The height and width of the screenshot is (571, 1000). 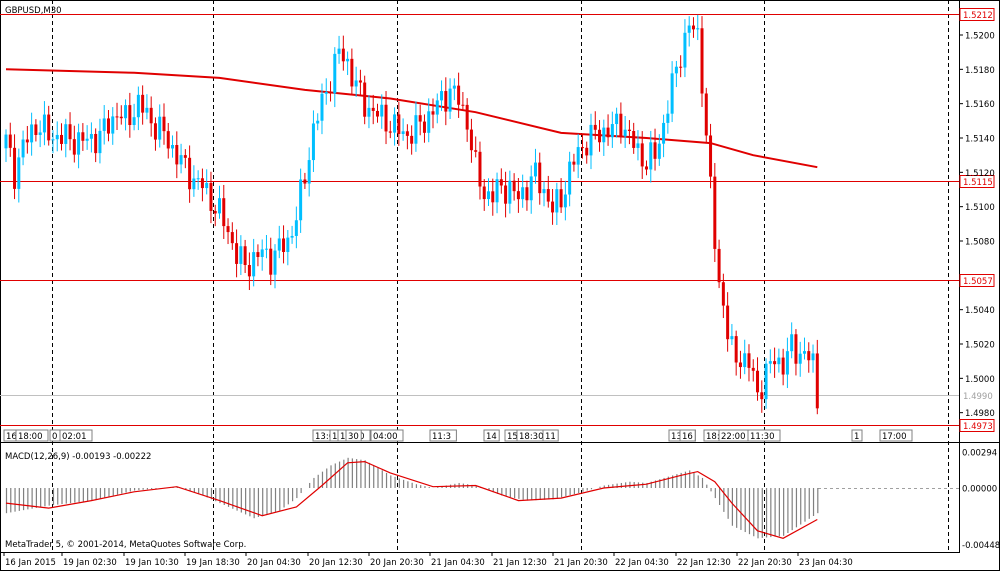 What do you see at coordinates (980, 37) in the screenshot?
I see `price-tick-label: 1.5200` at bounding box center [980, 37].